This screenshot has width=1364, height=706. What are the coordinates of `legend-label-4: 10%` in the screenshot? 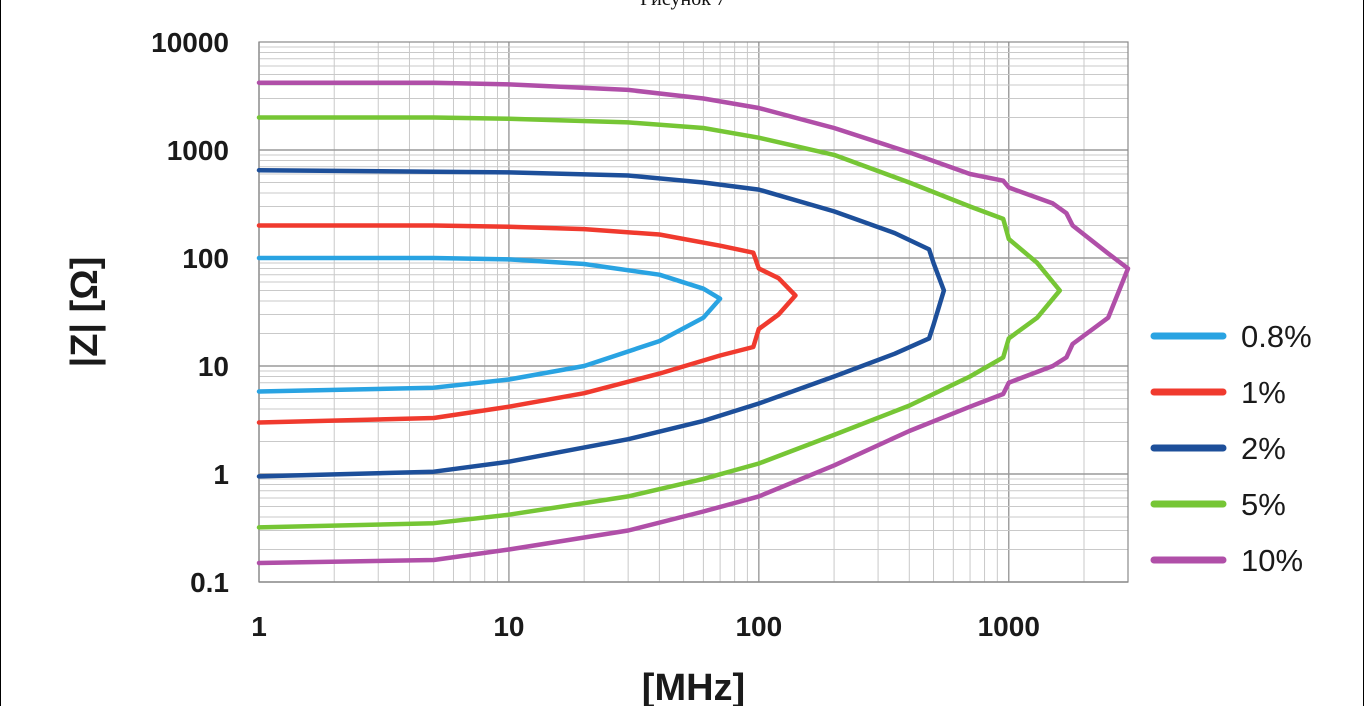 It's located at (1272, 560).